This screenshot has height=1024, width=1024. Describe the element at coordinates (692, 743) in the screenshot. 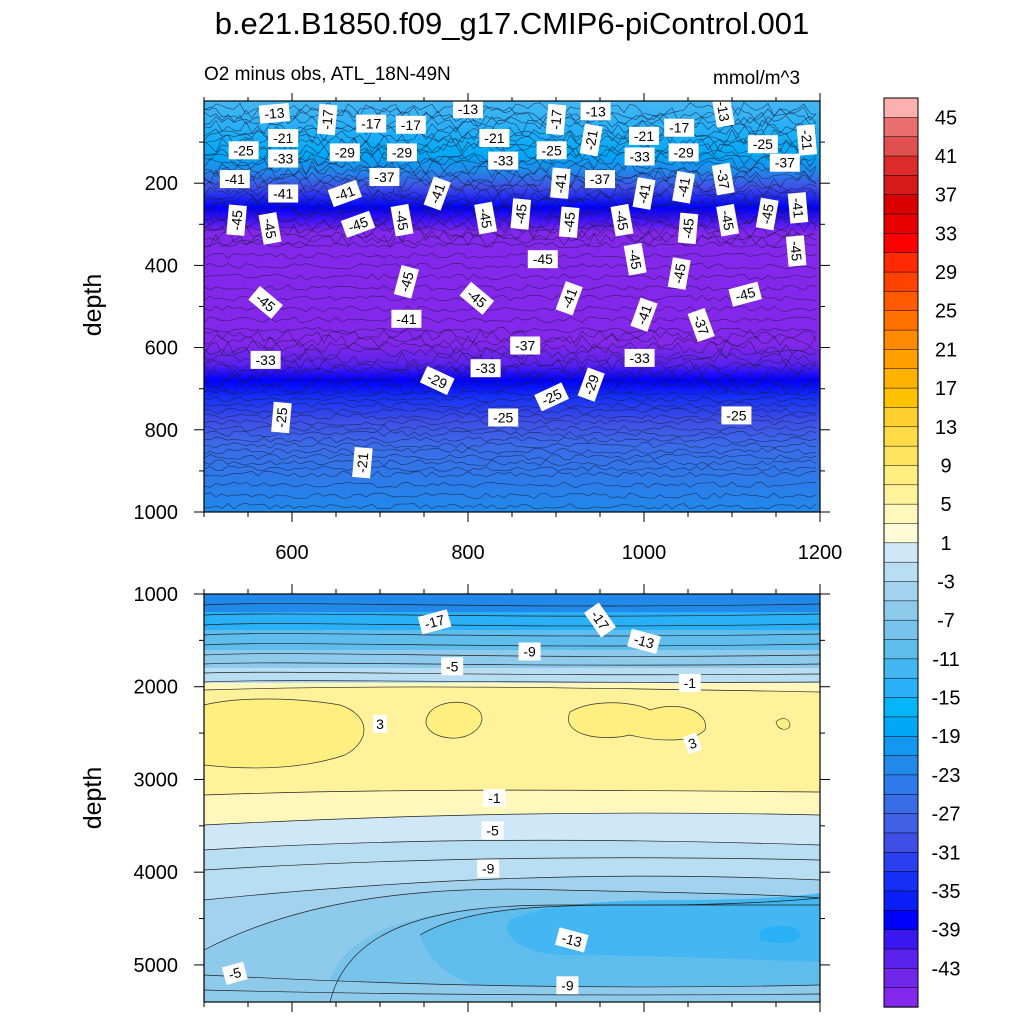

I see `contour-label: 3` at that location.